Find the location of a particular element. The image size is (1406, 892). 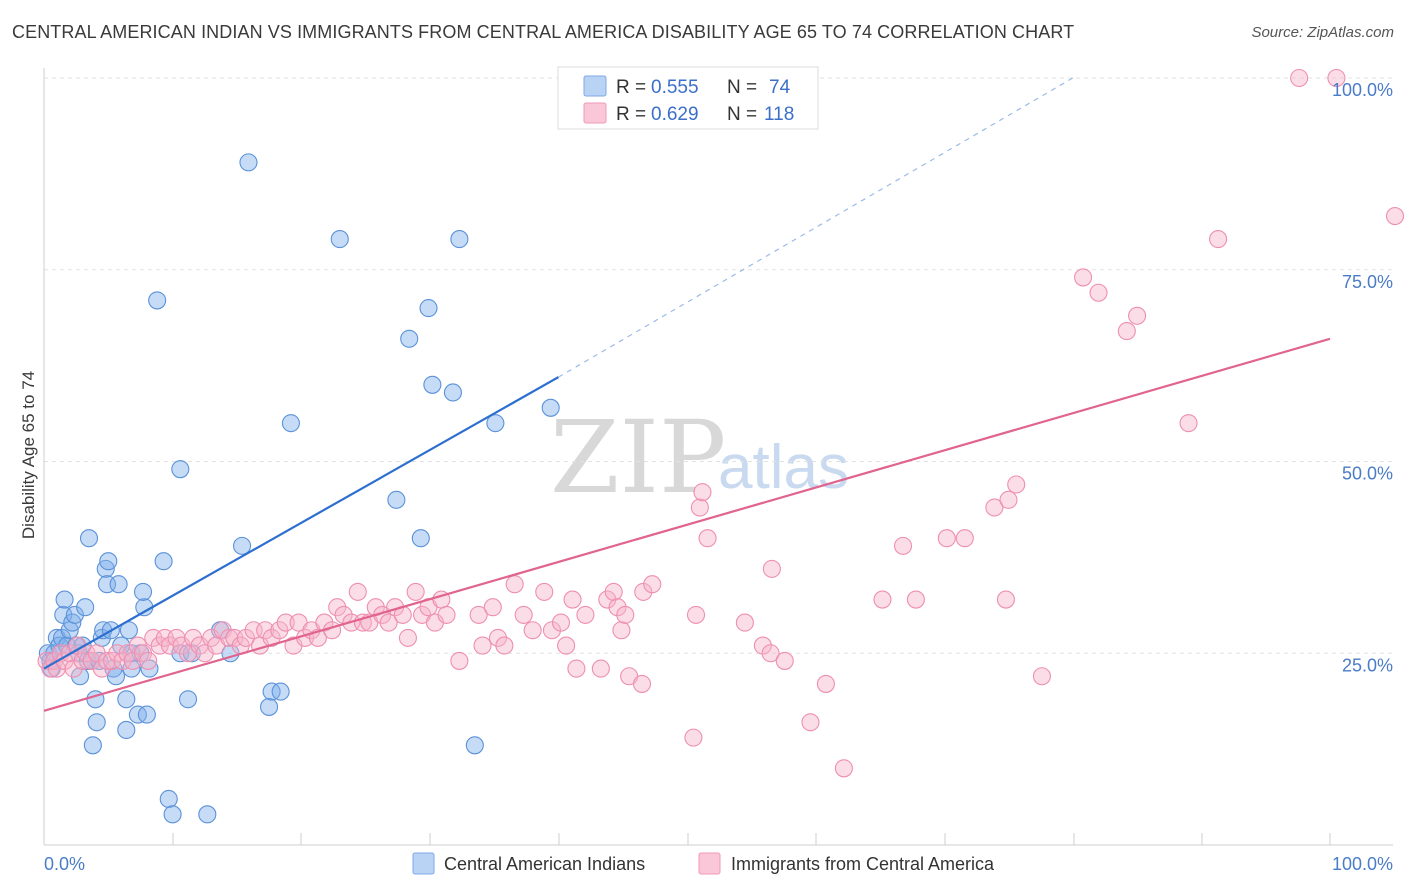

legend-r-label-0: R = is located at coordinates (631, 87).